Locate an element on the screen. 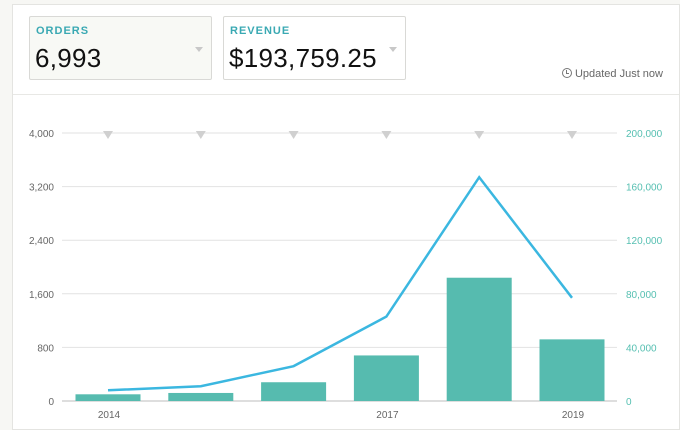 Image resolution: width=680 pixels, height=430 pixels. y-right-tick-label: 0 is located at coordinates (629, 402).